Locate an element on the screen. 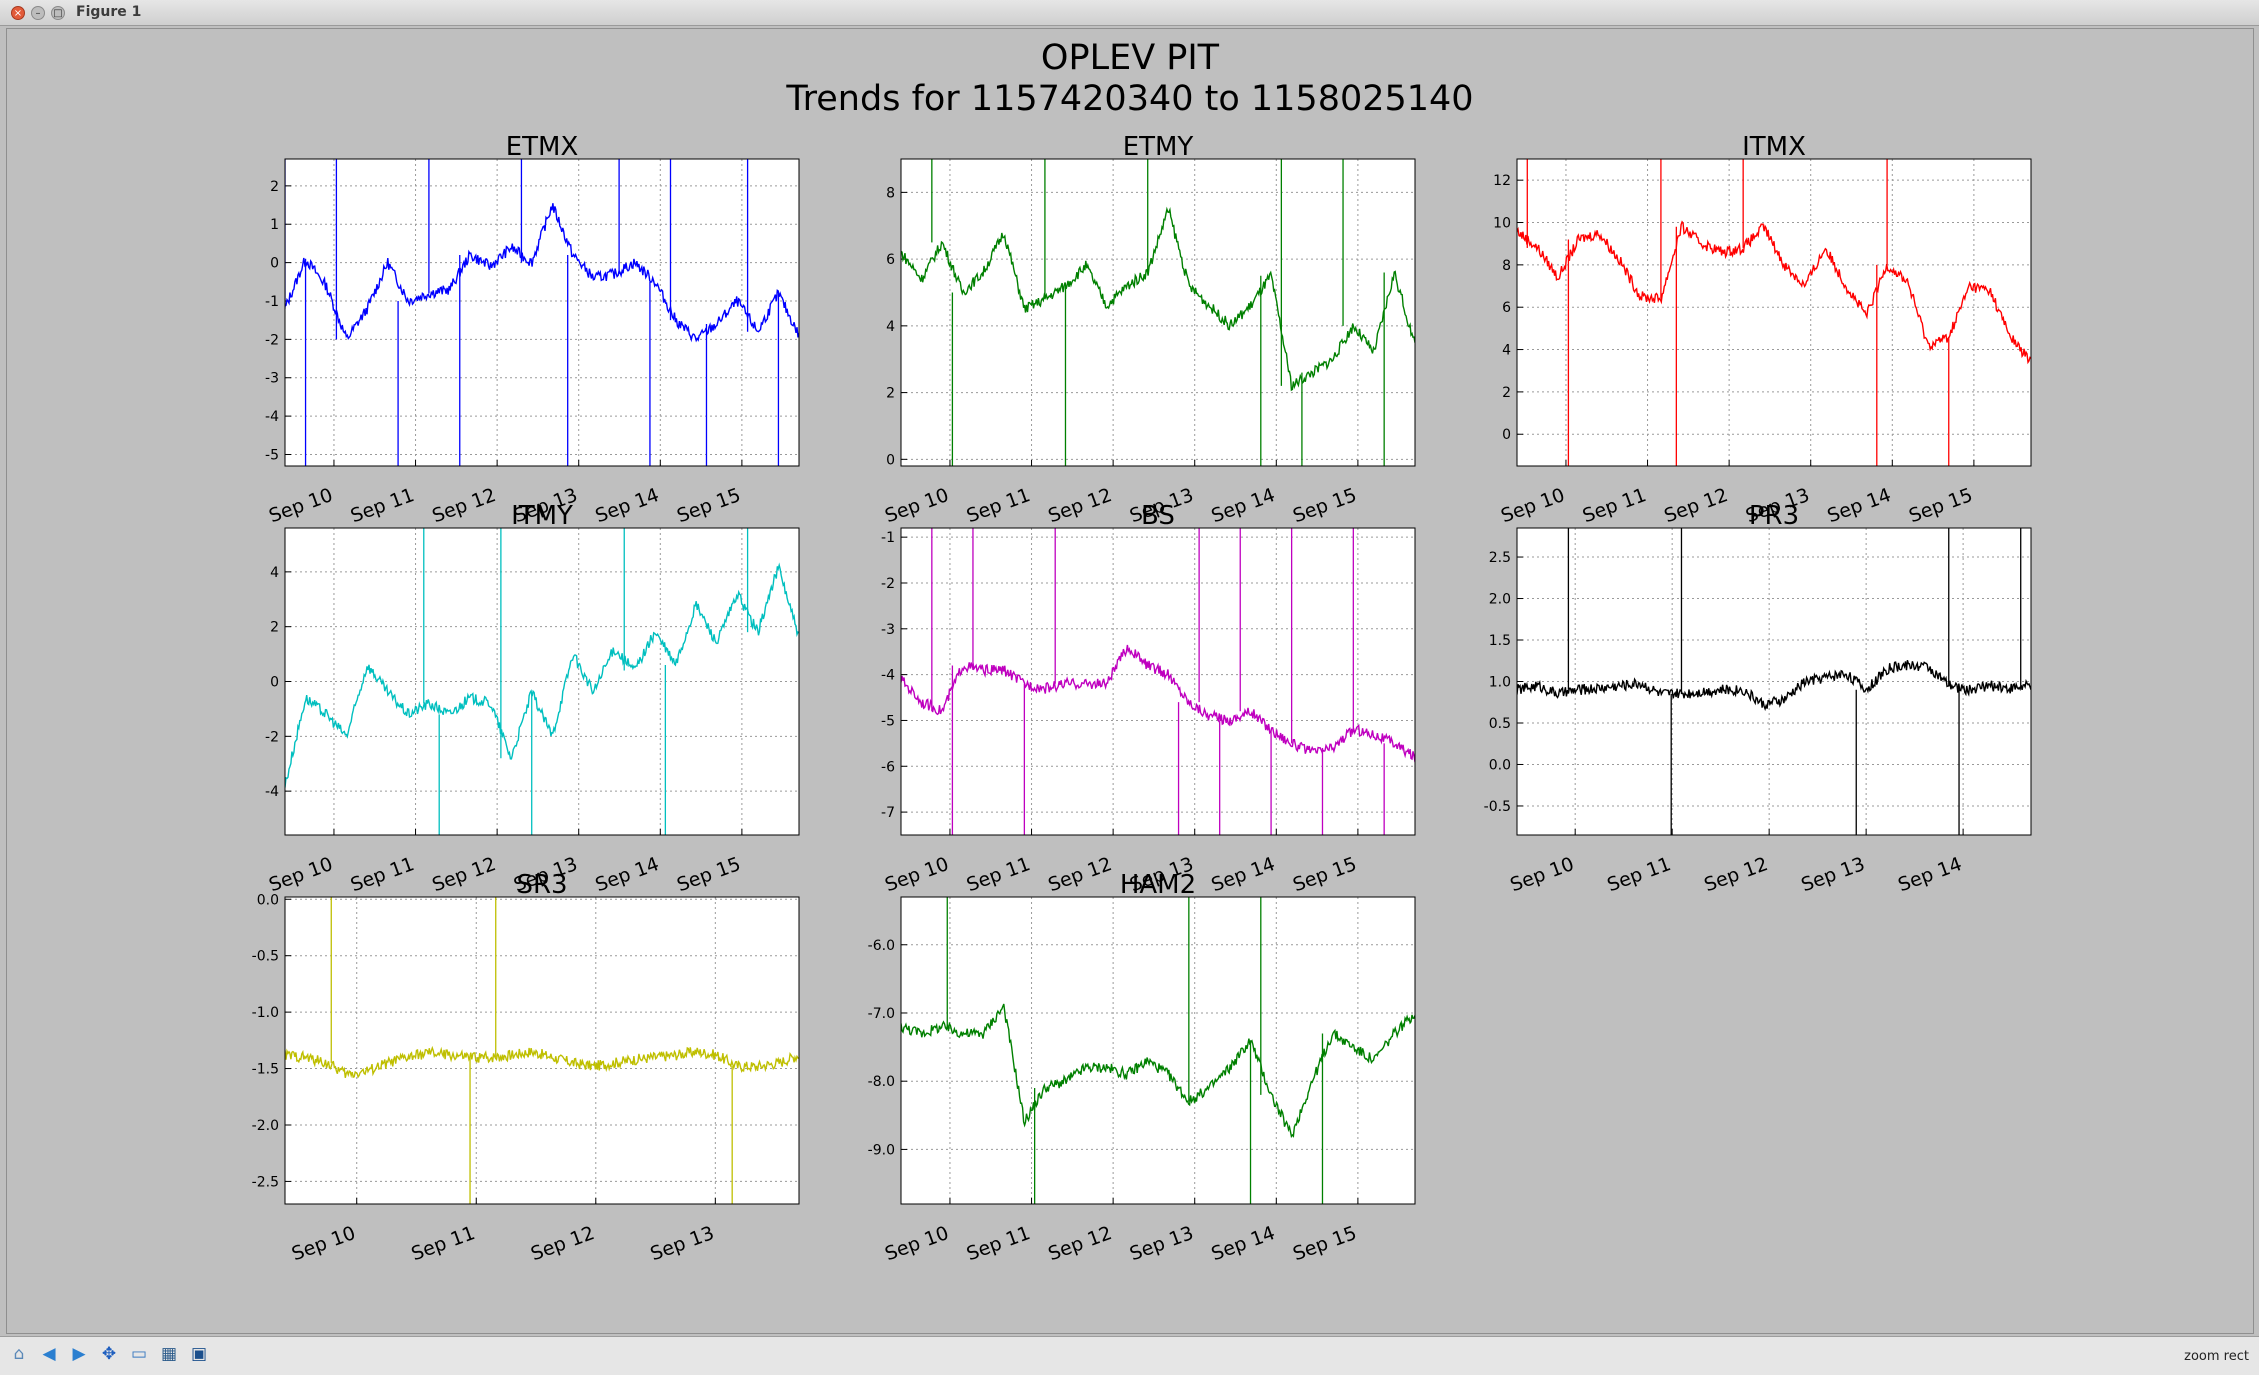 The width and height of the screenshot is (2259, 1375). subplot-title: HAM2 is located at coordinates (1158, 885).